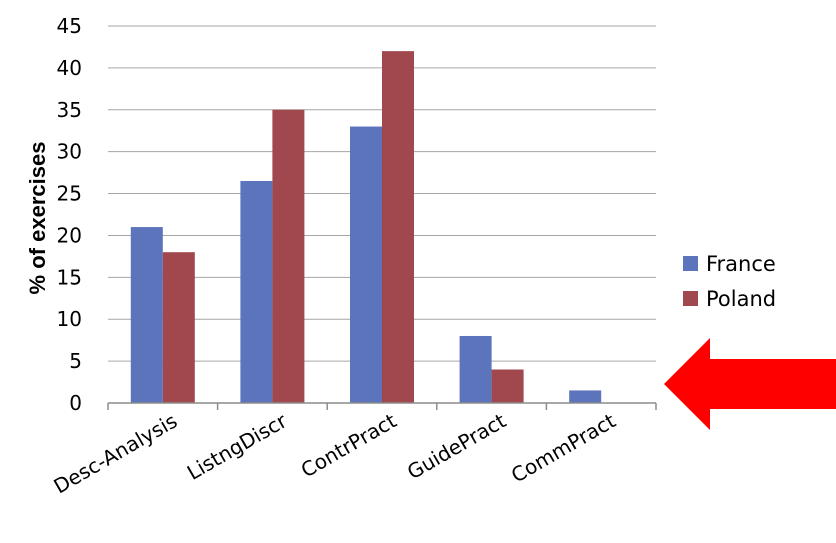 The image size is (836, 543). What do you see at coordinates (116, 454) in the screenshot?
I see `x-tick-label: Desc-Analysis` at bounding box center [116, 454].